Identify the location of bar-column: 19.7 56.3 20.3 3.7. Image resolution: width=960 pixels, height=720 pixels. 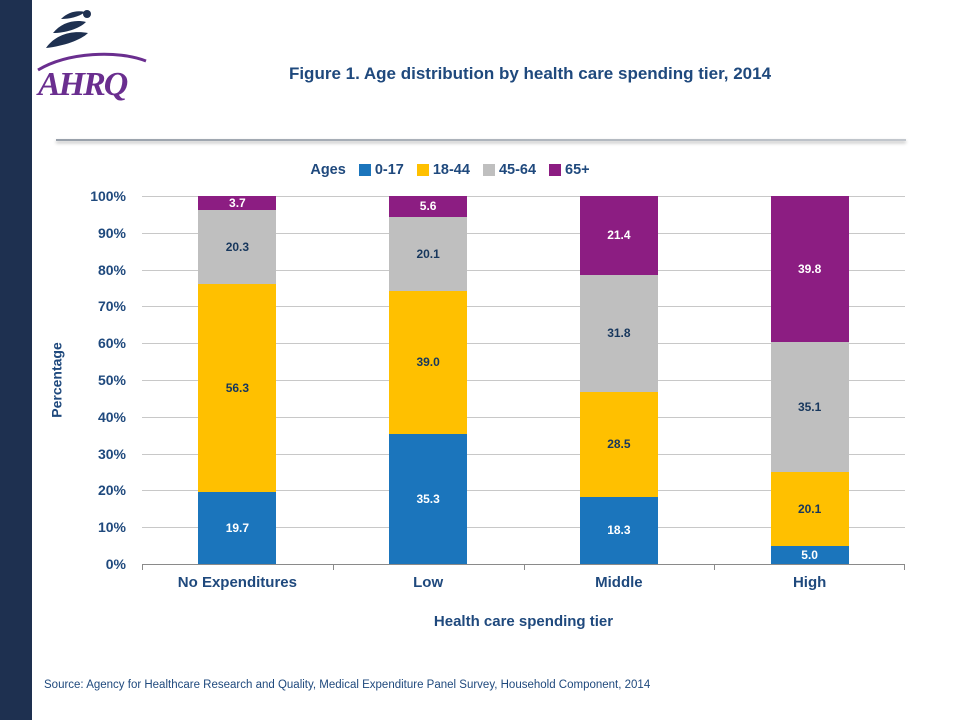
(237, 379).